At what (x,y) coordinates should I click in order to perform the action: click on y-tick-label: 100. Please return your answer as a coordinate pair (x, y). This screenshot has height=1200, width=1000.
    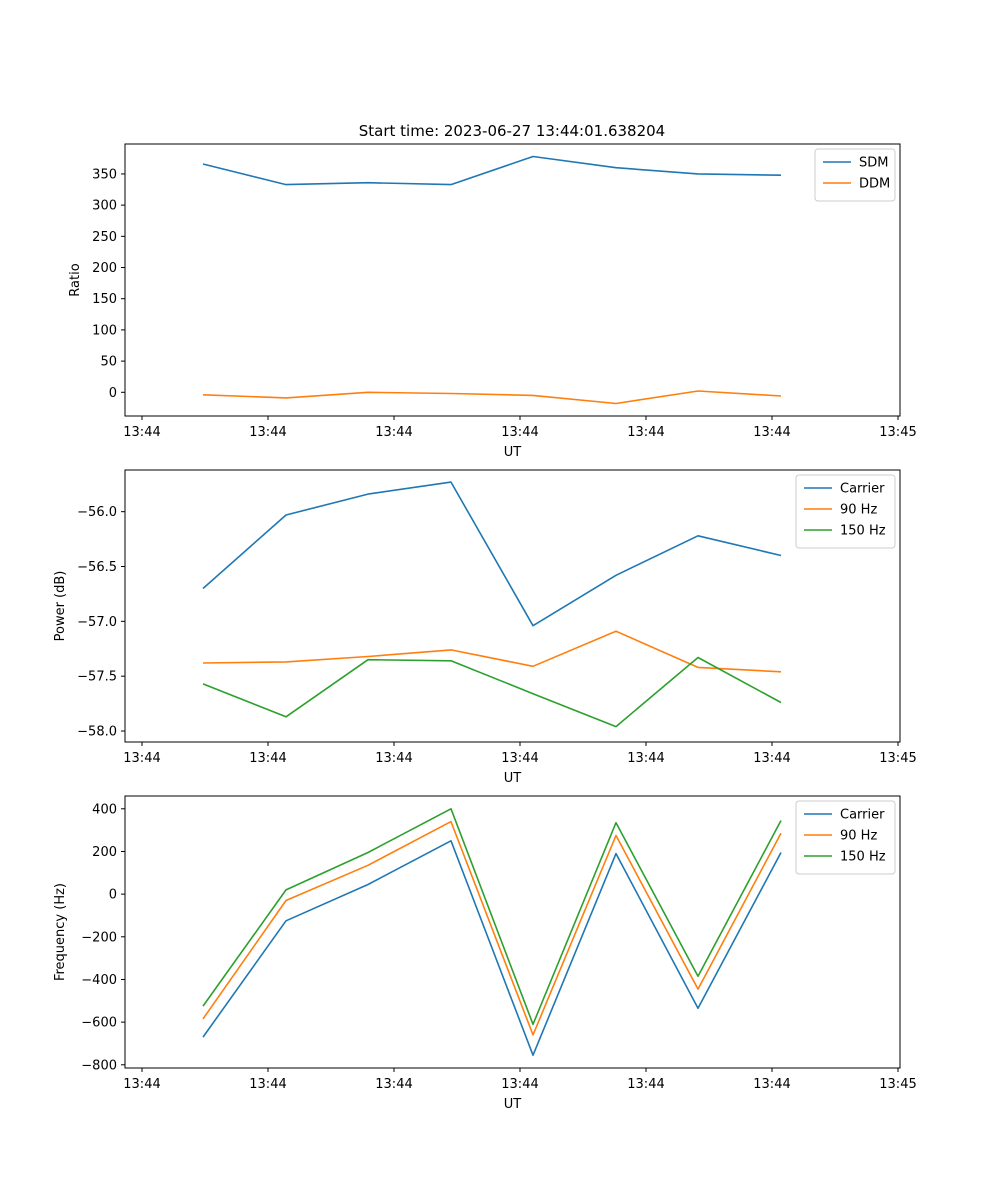
    Looking at the image, I should click on (104, 330).